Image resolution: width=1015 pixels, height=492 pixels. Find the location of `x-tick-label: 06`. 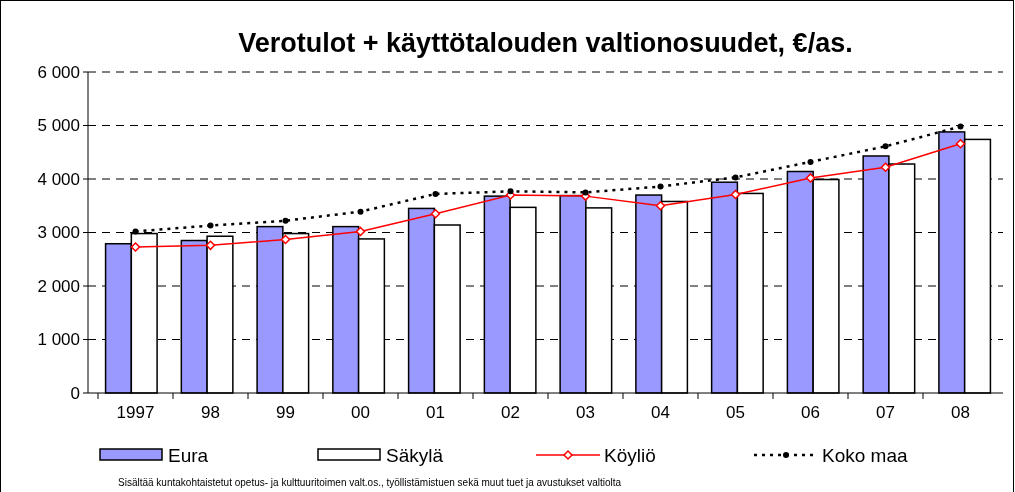

x-tick-label: 06 is located at coordinates (810, 412).